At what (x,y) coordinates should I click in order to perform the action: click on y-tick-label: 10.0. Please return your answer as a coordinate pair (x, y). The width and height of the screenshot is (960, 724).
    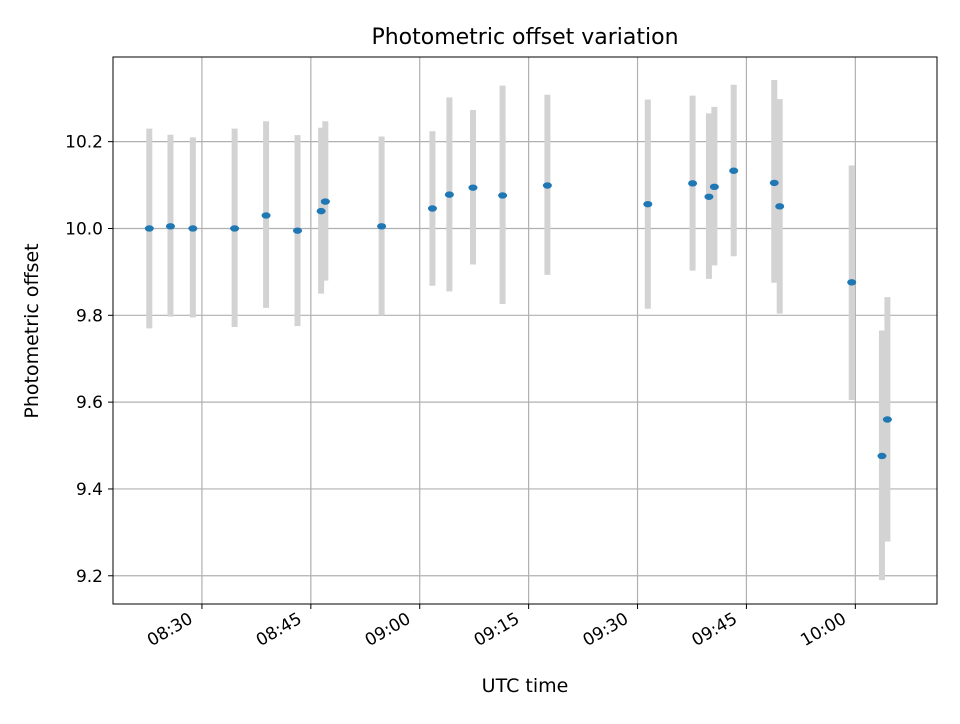
    Looking at the image, I should click on (84, 229).